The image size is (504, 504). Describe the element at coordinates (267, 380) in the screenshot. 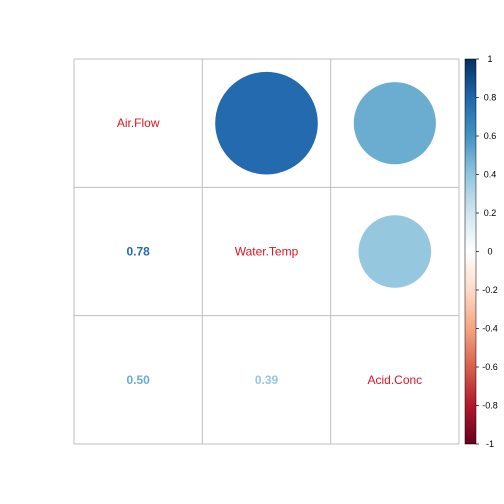

I see `correlation-coefficient: 0.39` at that location.